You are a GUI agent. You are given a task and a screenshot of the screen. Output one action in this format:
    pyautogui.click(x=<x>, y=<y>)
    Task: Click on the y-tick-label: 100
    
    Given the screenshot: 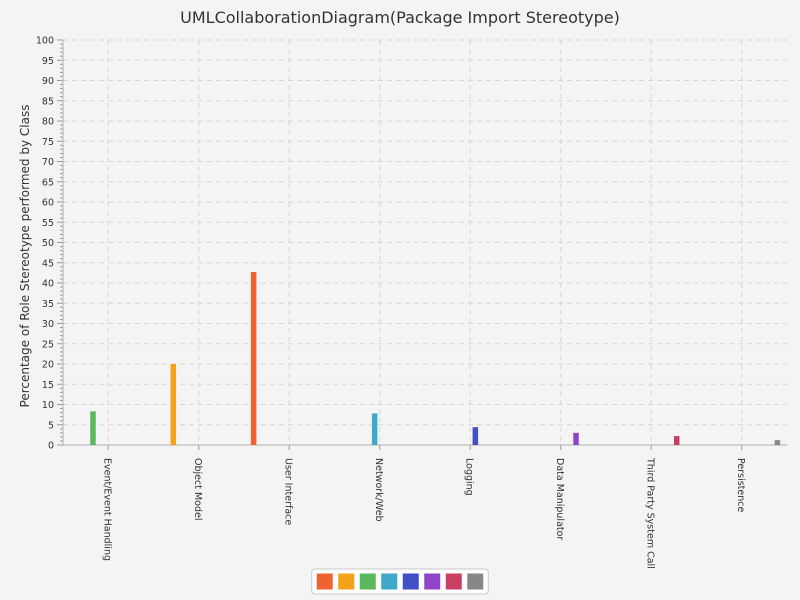 What is the action you would take?
    pyautogui.click(x=45, y=41)
    